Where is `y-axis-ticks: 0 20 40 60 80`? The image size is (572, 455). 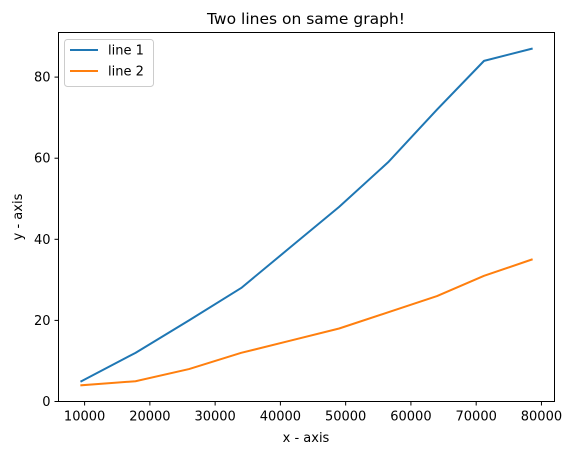
y-axis-ticks: 0 20 40 60 80 is located at coordinates (46, 240).